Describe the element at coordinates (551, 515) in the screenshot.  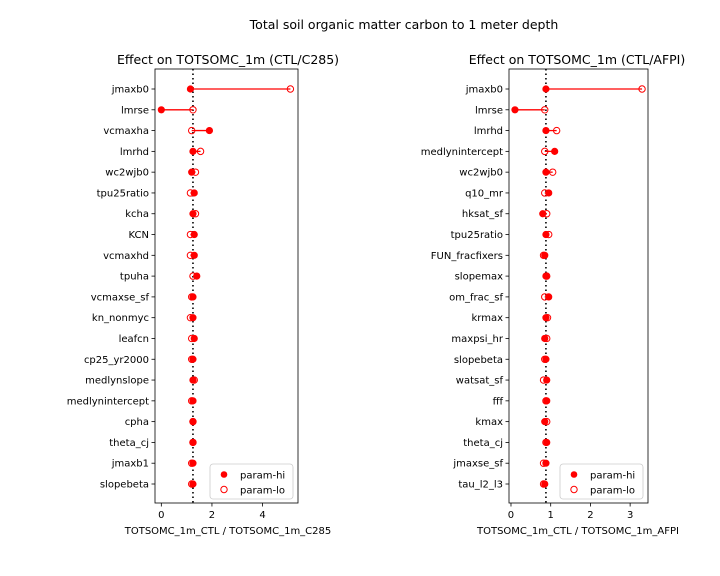
I see `x-tick-label: 1` at that location.